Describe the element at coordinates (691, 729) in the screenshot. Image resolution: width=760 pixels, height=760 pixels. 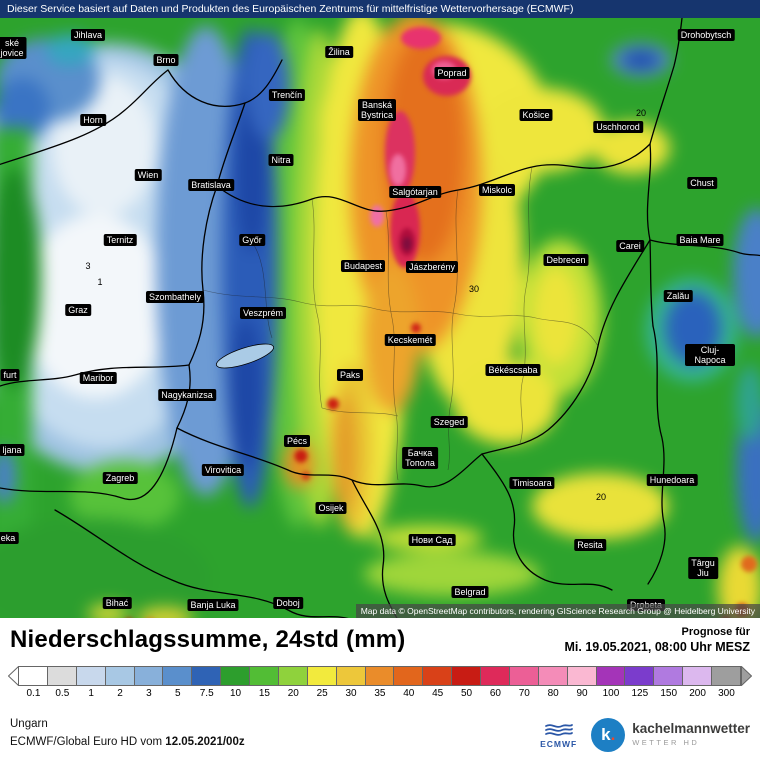
I see `kachelmann-name: kachelmannwetter` at that location.